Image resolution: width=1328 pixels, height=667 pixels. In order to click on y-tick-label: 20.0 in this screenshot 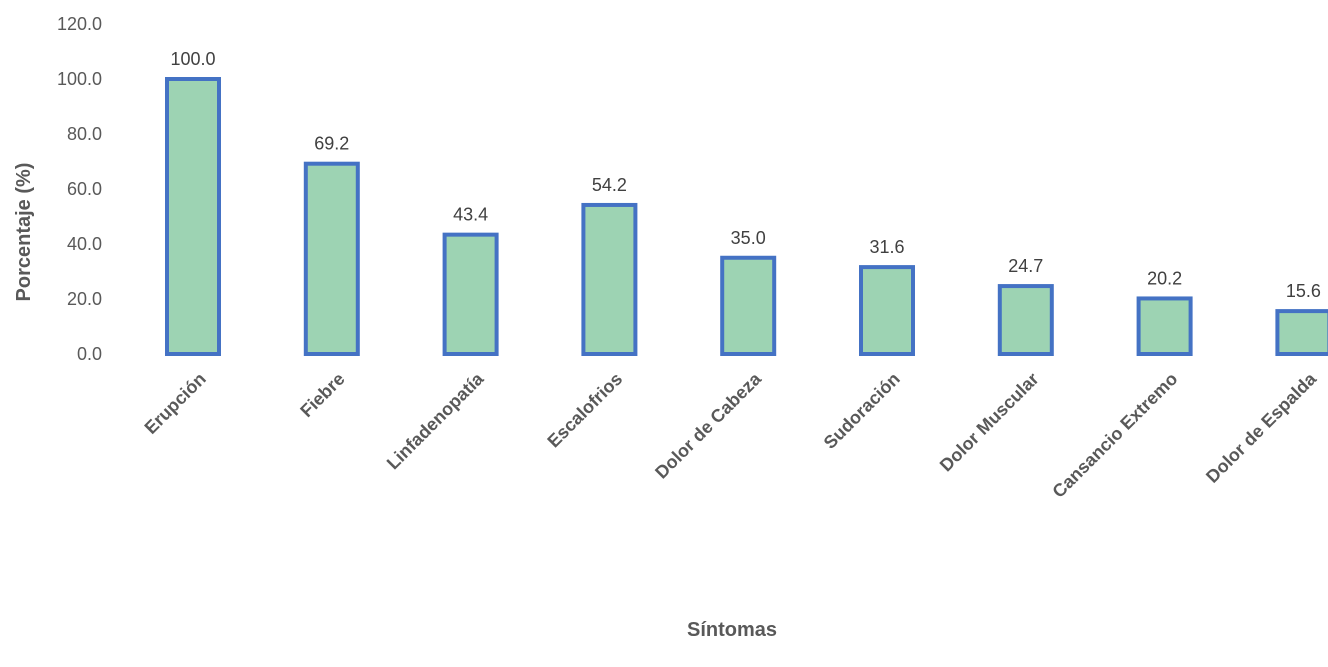, I will do `click(84, 299)`.